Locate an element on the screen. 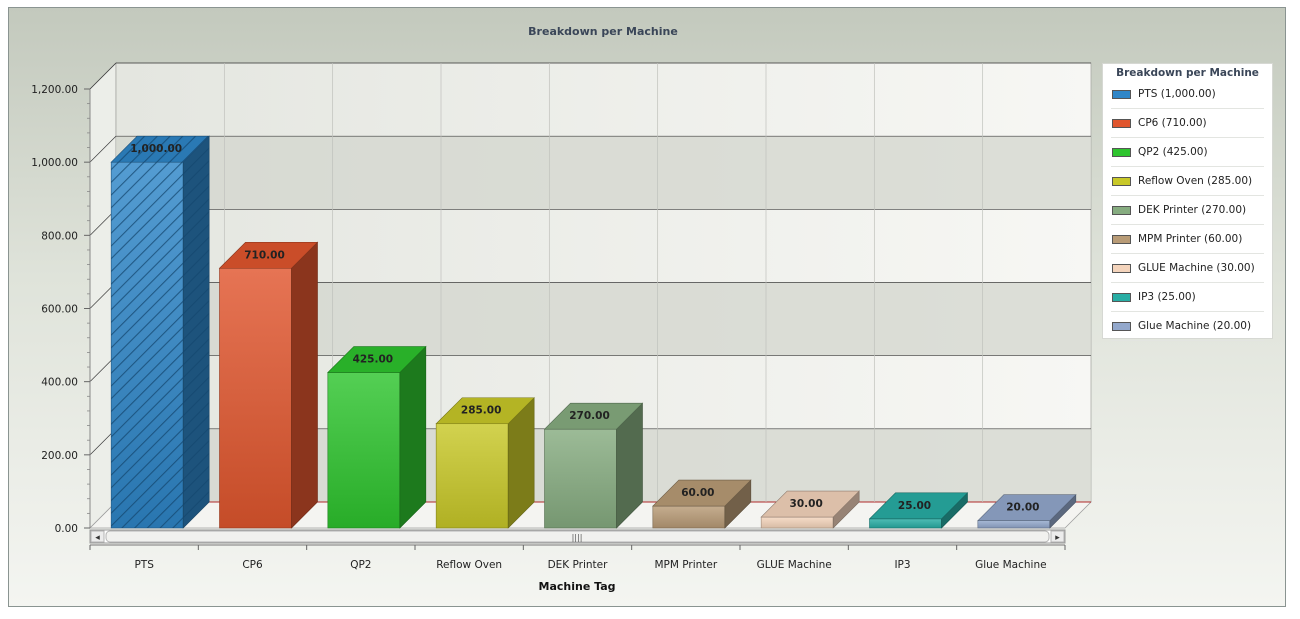  legend-label: MPM Printer (60.00) is located at coordinates (1190, 239).